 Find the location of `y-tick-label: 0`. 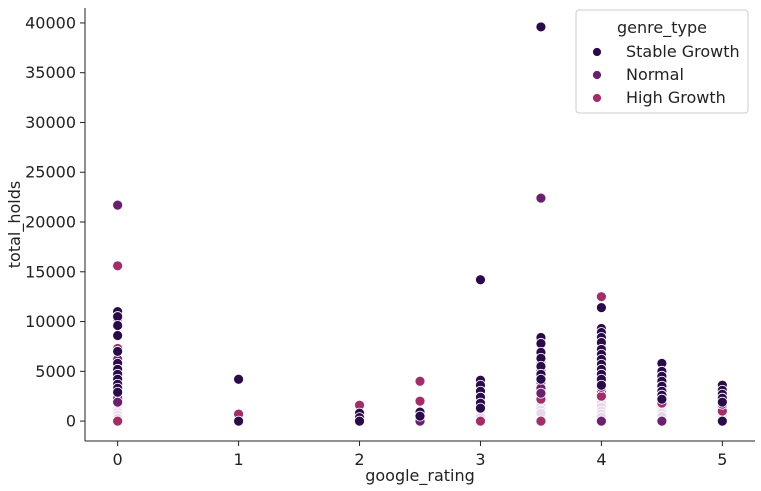

y-tick-label: 0 is located at coordinates (71, 421).